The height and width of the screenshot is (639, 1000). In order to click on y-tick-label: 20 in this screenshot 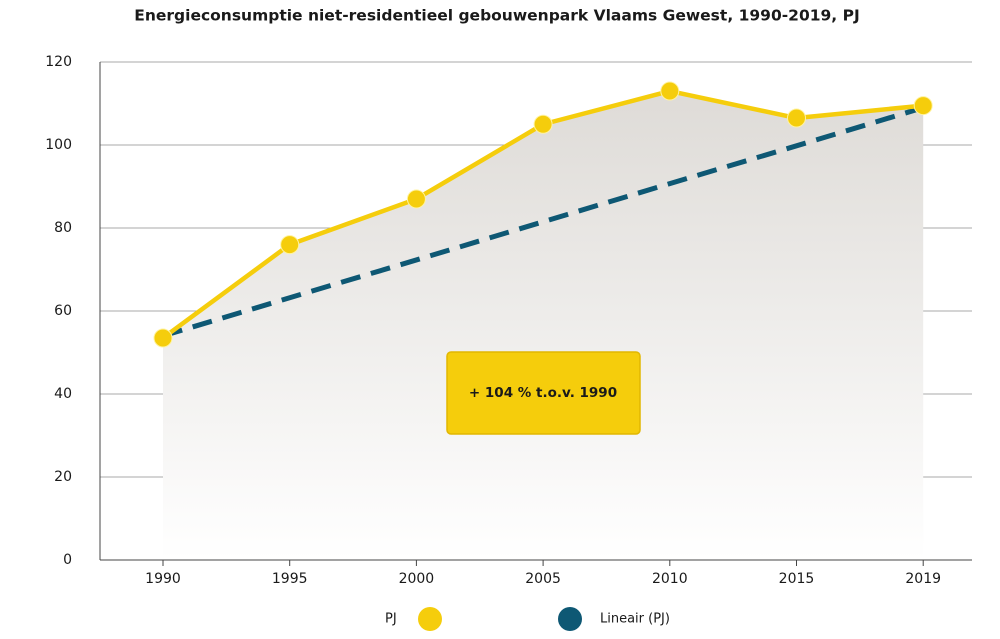, I will do `click(63, 477)`.